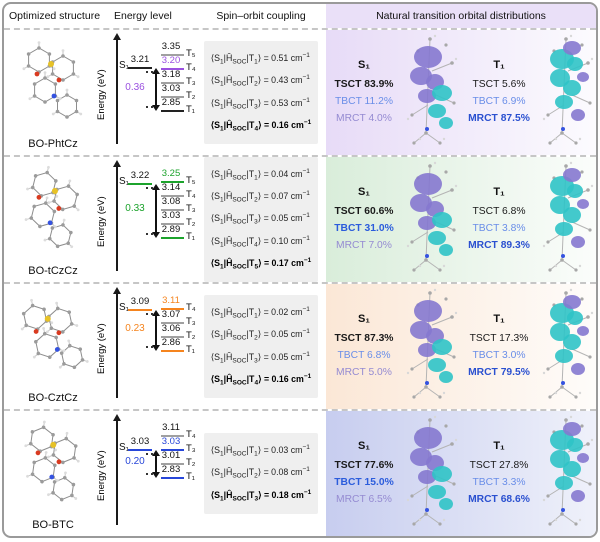  I want to click on nto-percentage: MRCT 87.5%, so click(499, 118).